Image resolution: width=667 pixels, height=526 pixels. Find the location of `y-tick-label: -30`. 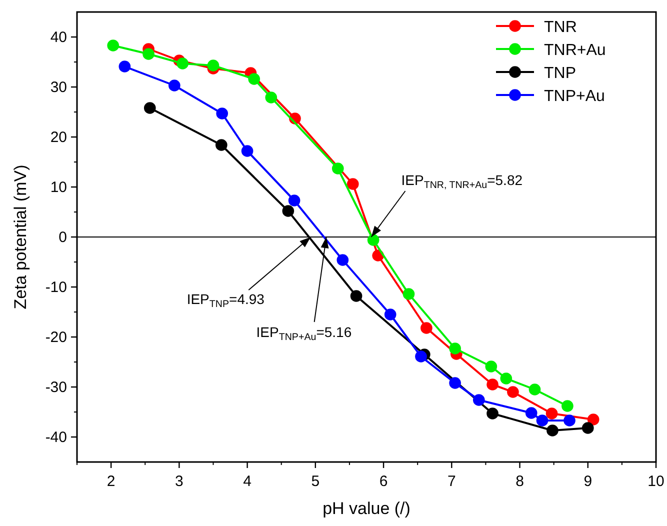

y-tick-label: -30 is located at coordinates (56, 387).